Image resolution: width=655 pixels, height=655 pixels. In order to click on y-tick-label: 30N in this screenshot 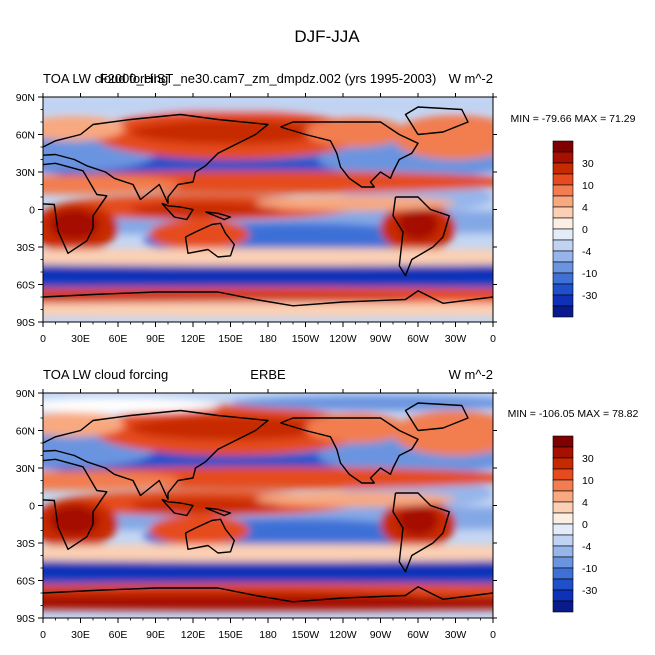, I will do `click(25, 469)`.